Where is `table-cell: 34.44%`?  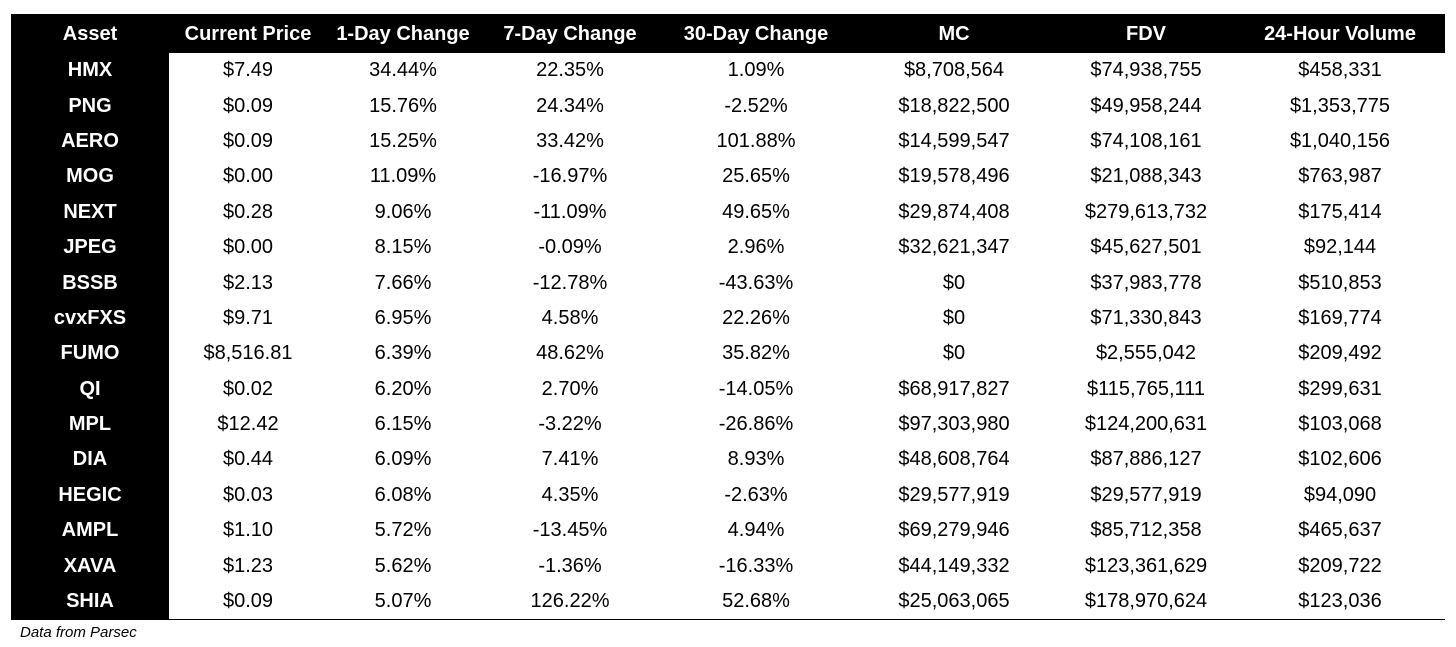 table-cell: 34.44% is located at coordinates (403, 71).